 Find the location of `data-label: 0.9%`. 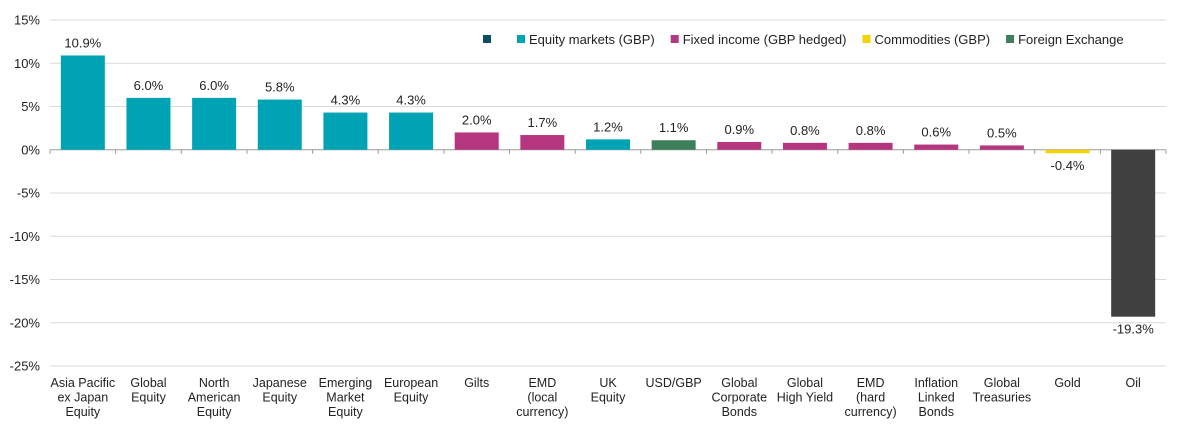

data-label: 0.9% is located at coordinates (739, 129).